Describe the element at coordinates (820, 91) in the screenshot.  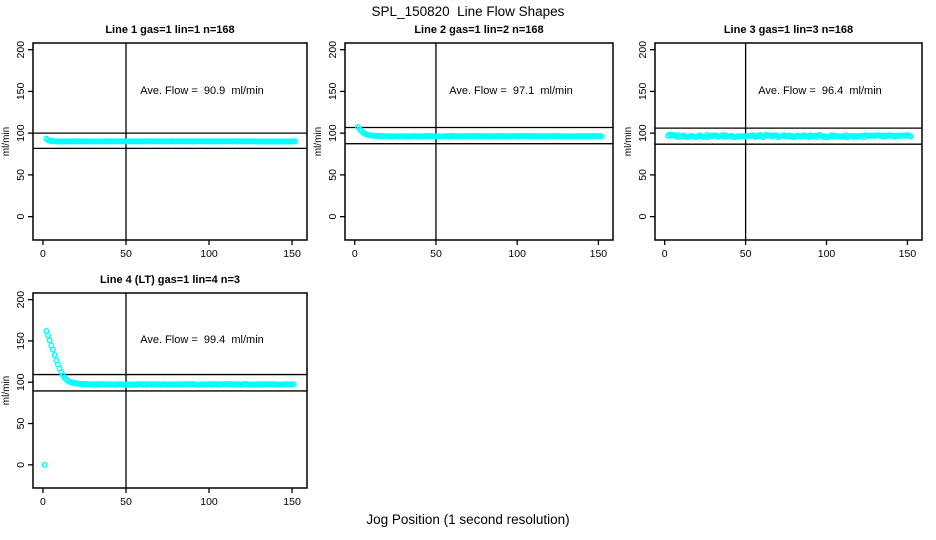
I see `subplot-3-annotation: Ave. Flow = 96.4 ml/min` at that location.